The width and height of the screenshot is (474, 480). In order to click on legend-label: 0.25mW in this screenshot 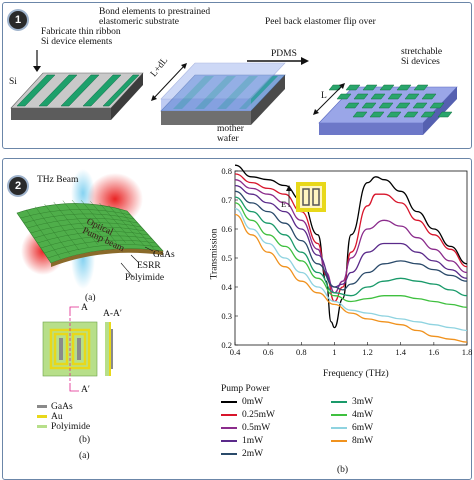, I will do `click(258, 415)`.